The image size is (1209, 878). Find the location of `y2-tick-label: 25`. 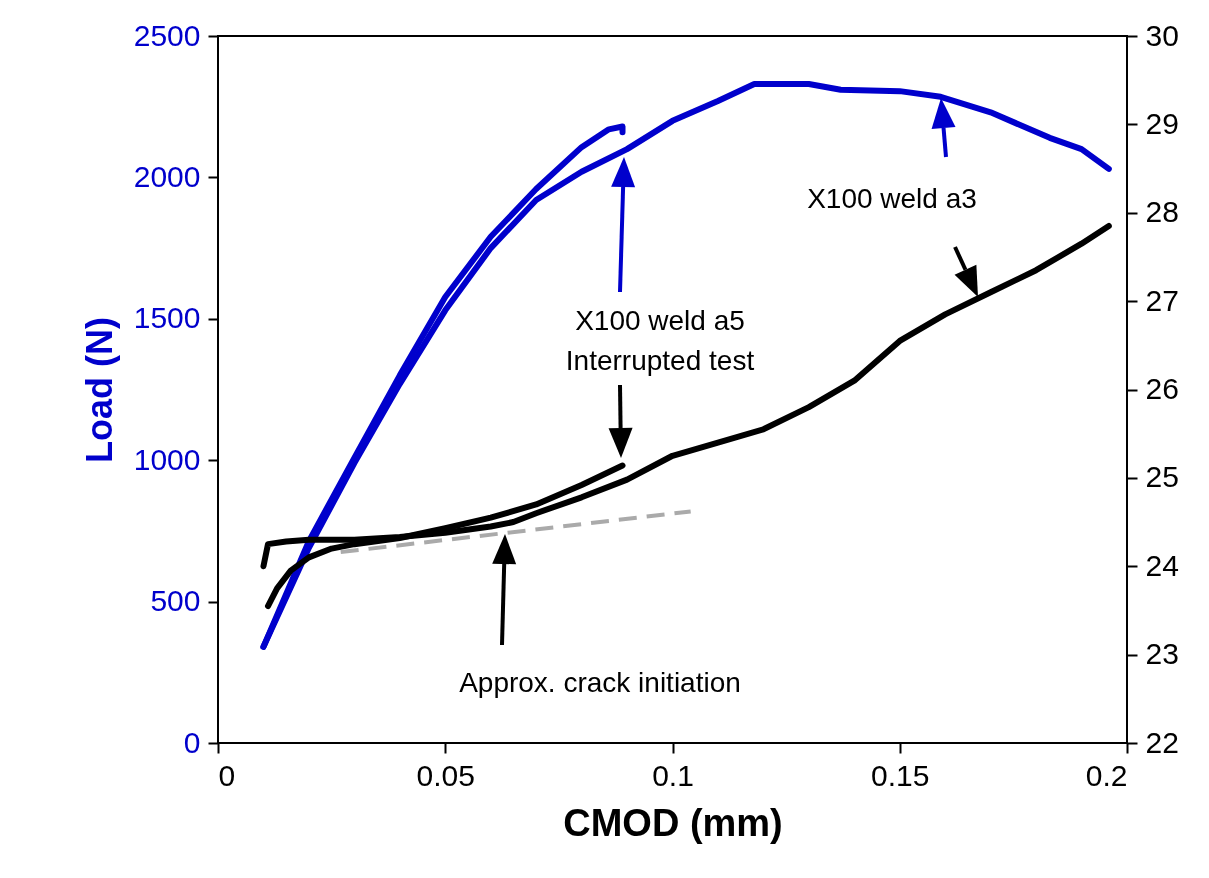

y2-tick-label: 25 is located at coordinates (1162, 477).